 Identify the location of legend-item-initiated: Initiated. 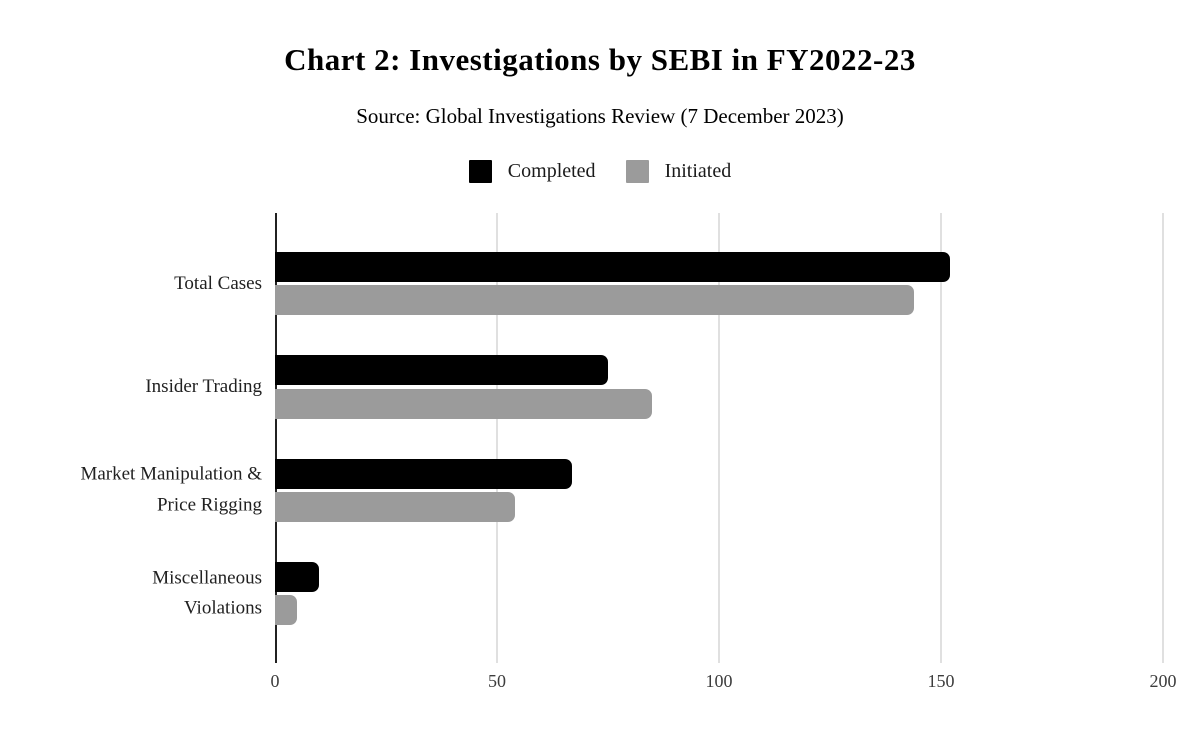
(678, 171).